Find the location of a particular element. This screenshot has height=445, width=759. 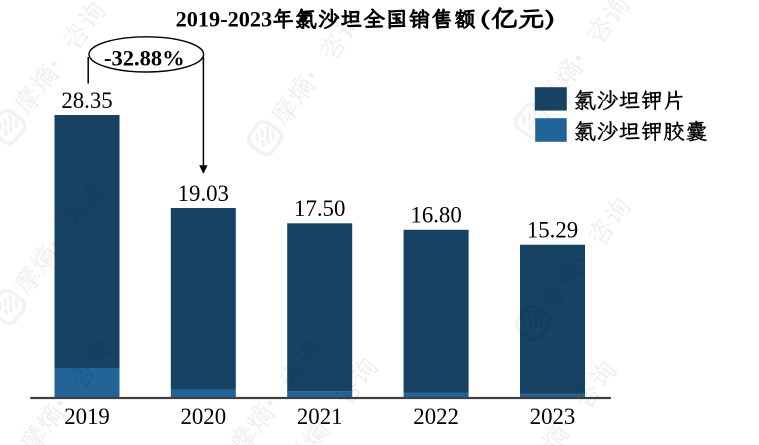

svg-text: 19.03 is located at coordinates (203, 193).